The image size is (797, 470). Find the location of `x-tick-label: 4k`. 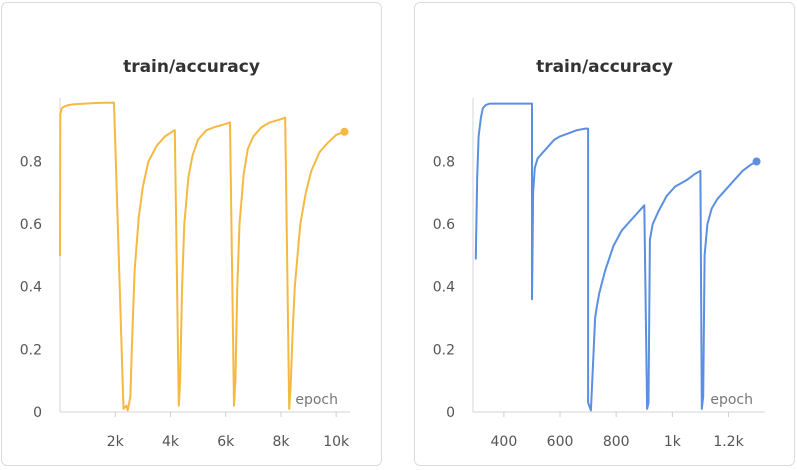

x-tick-label: 4k is located at coordinates (171, 442).